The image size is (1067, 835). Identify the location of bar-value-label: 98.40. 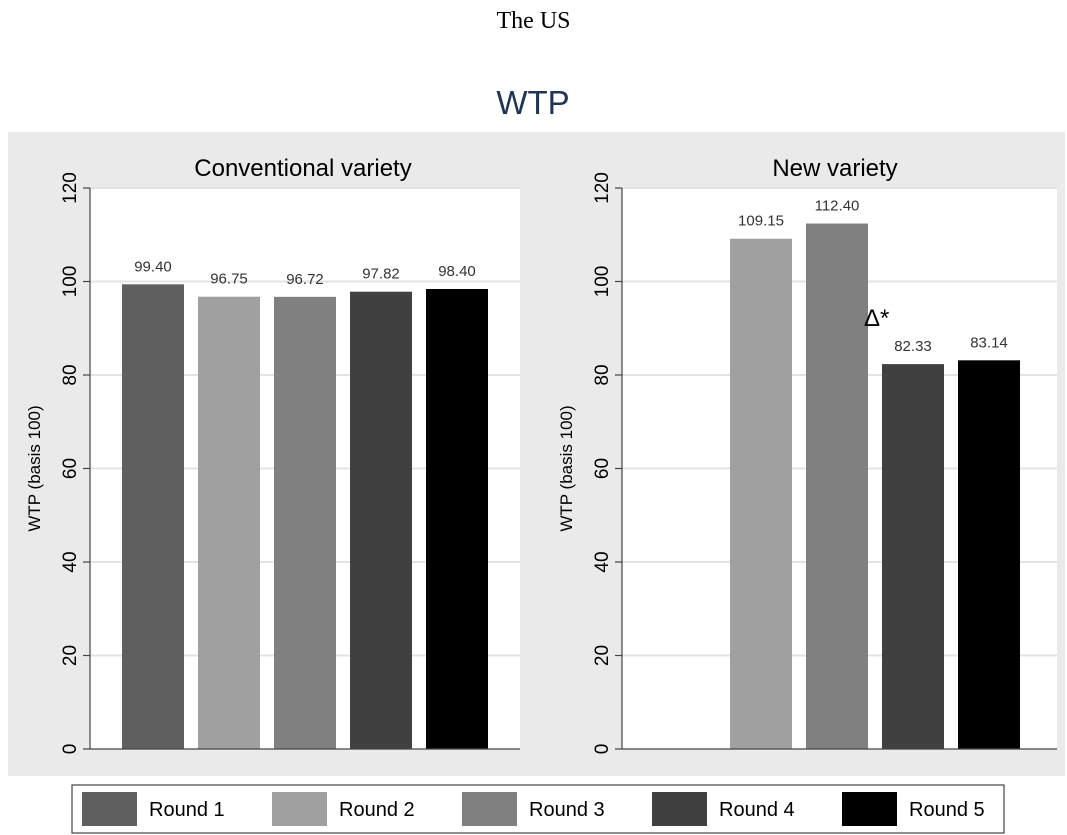
(457, 271).